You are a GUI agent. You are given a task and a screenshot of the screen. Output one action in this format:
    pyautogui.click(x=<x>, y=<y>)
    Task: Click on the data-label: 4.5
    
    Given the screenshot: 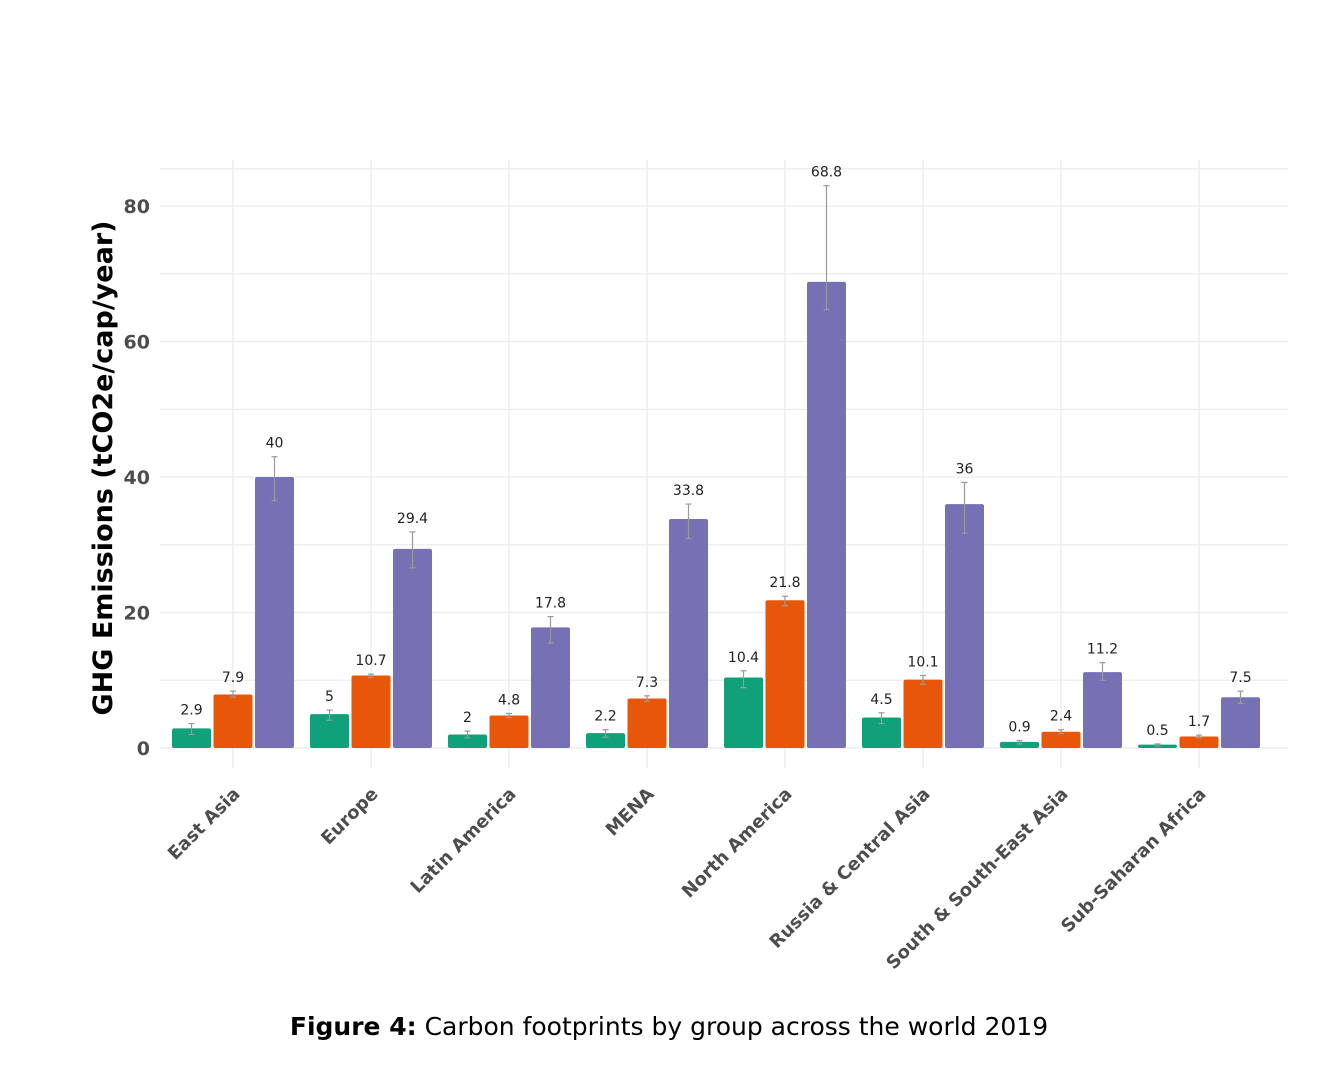 What is the action you would take?
    pyautogui.click(x=881, y=700)
    